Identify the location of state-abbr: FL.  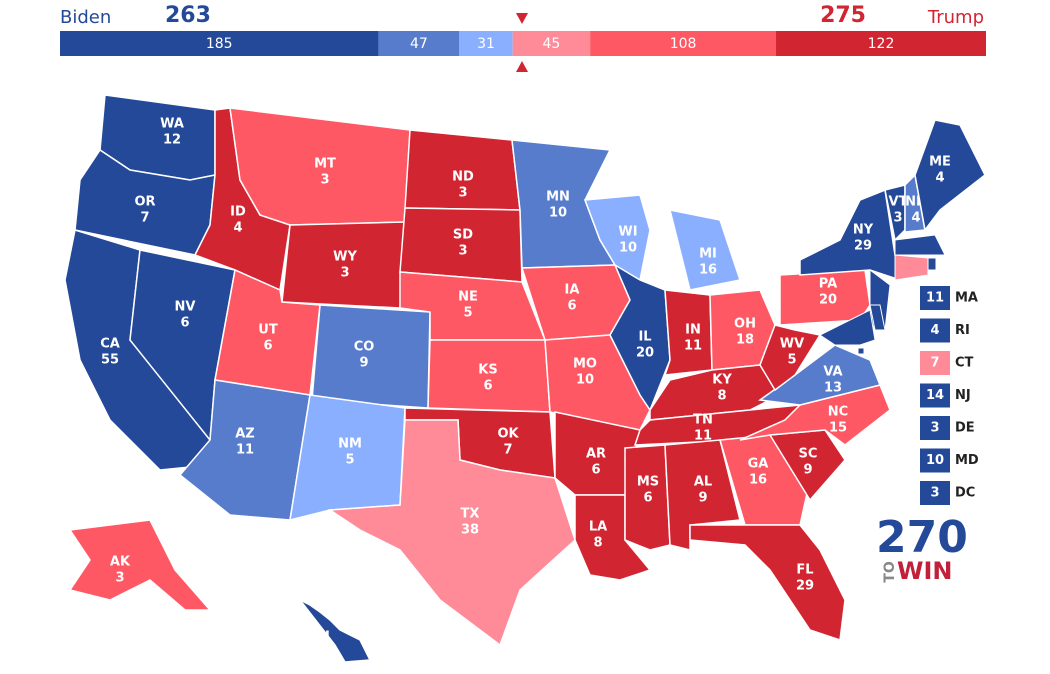
(804, 570).